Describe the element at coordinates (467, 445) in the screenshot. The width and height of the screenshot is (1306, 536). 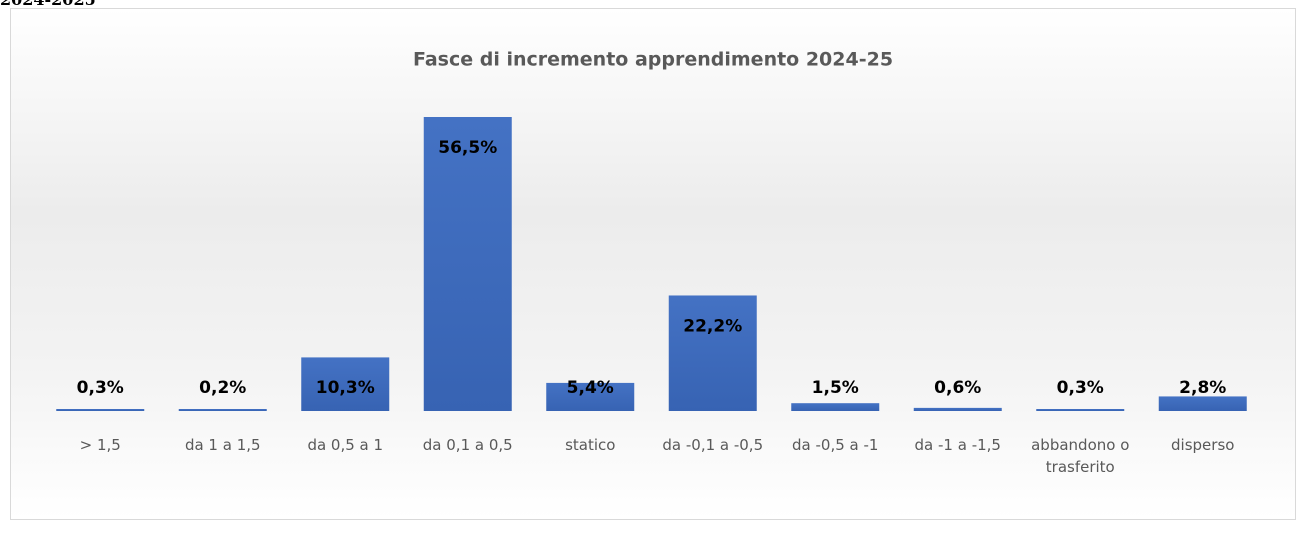
I see `x-tick-label: da 0,1 a 0,5` at that location.